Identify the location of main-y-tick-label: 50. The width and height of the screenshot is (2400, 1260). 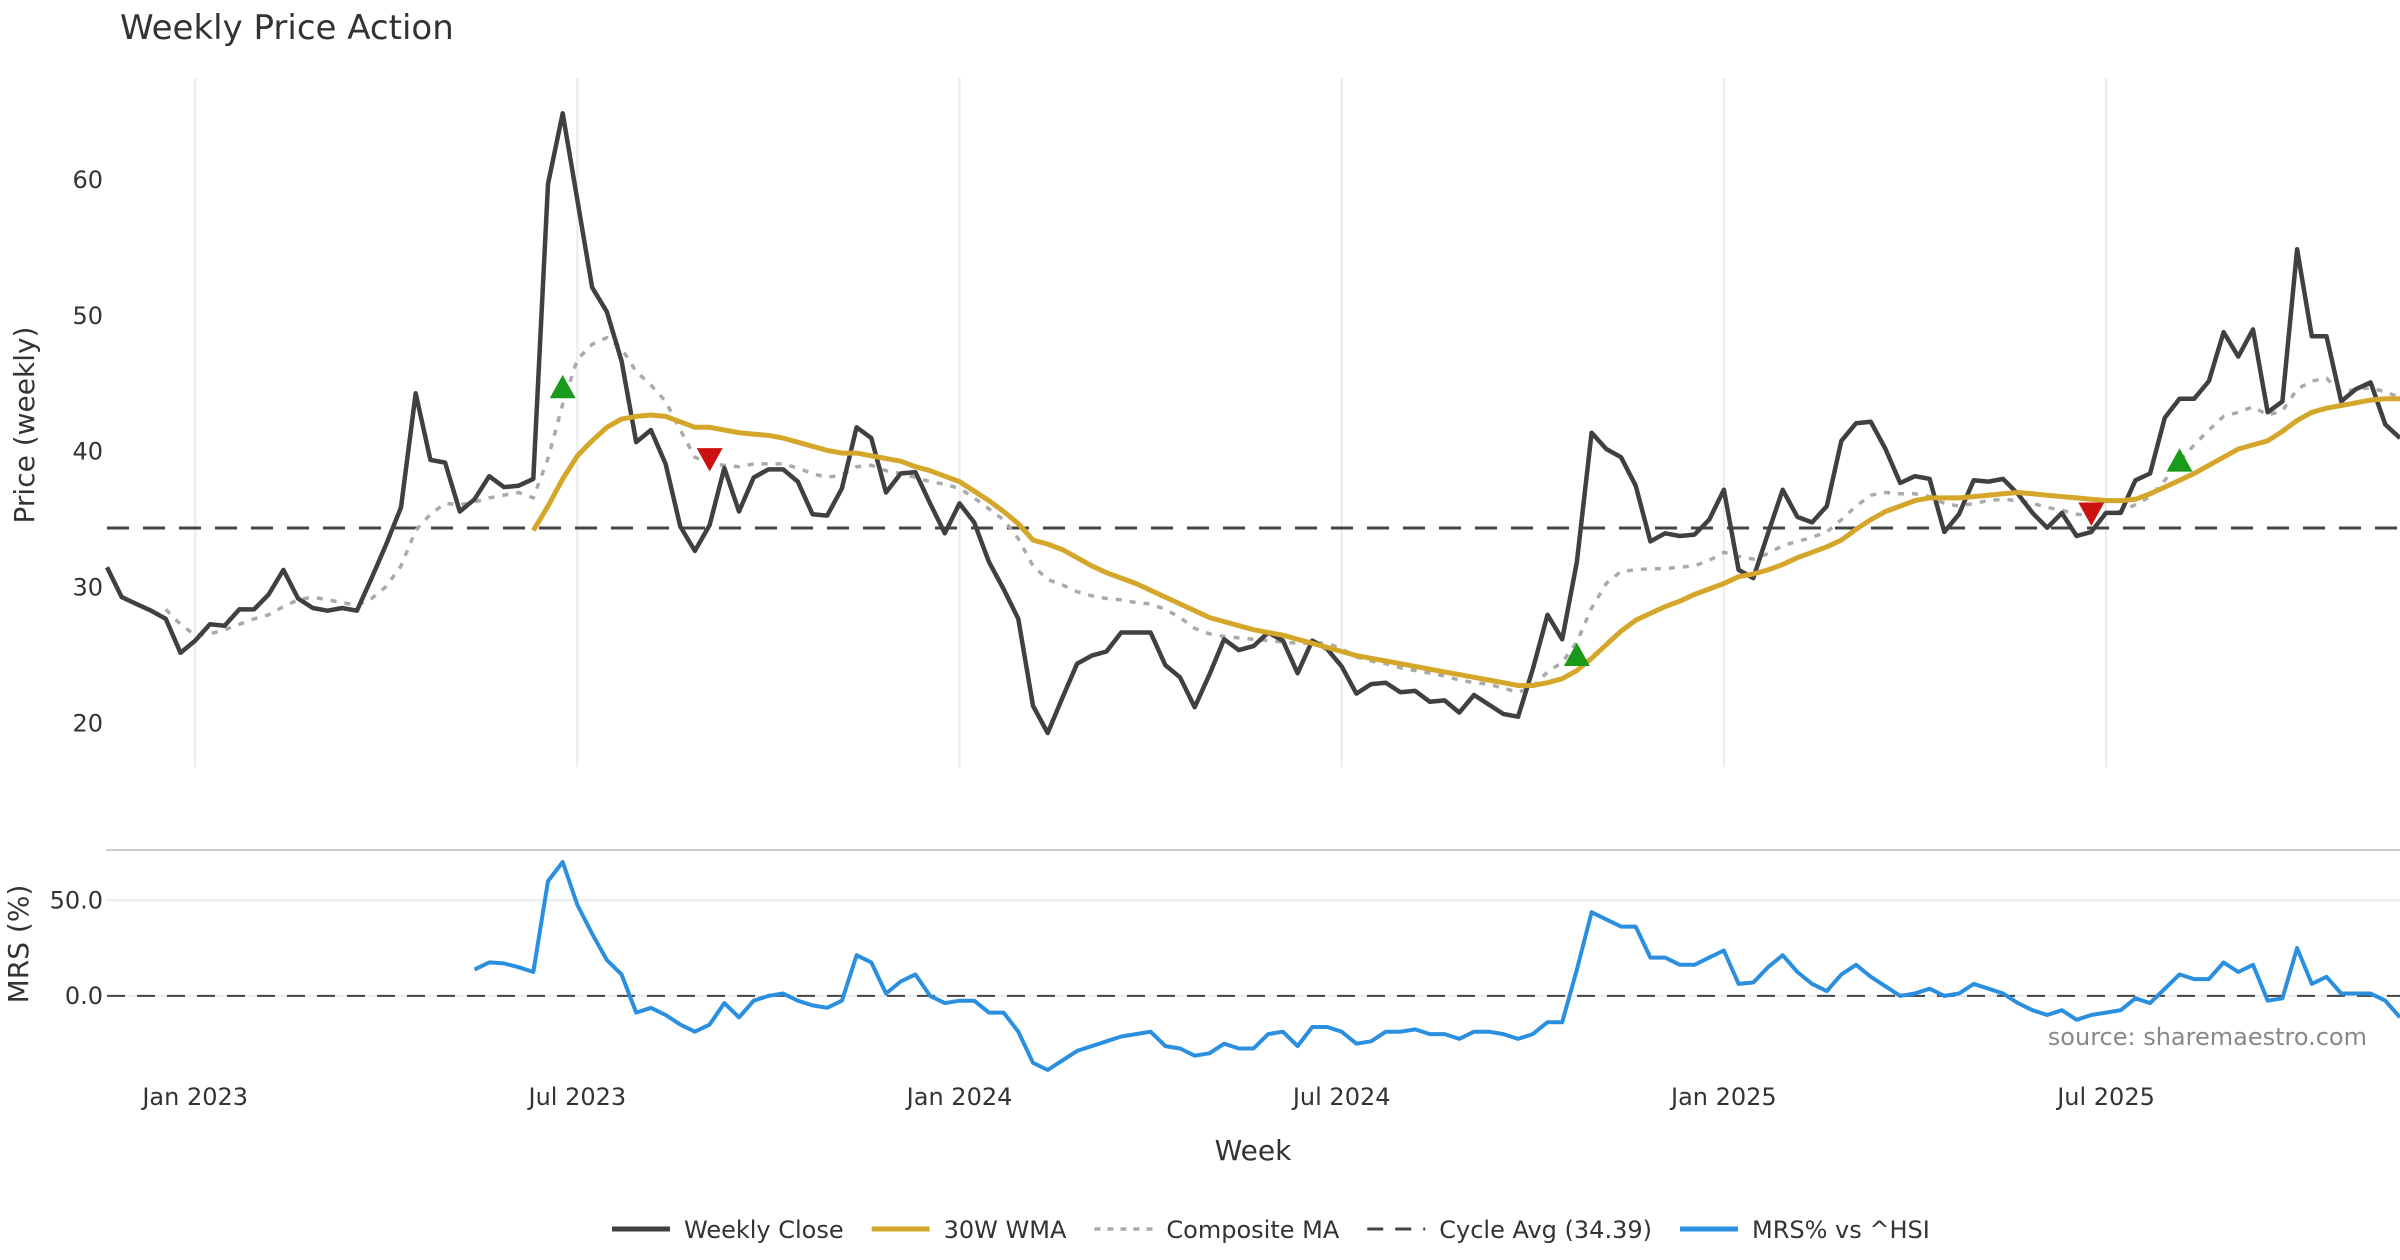
(87, 316).